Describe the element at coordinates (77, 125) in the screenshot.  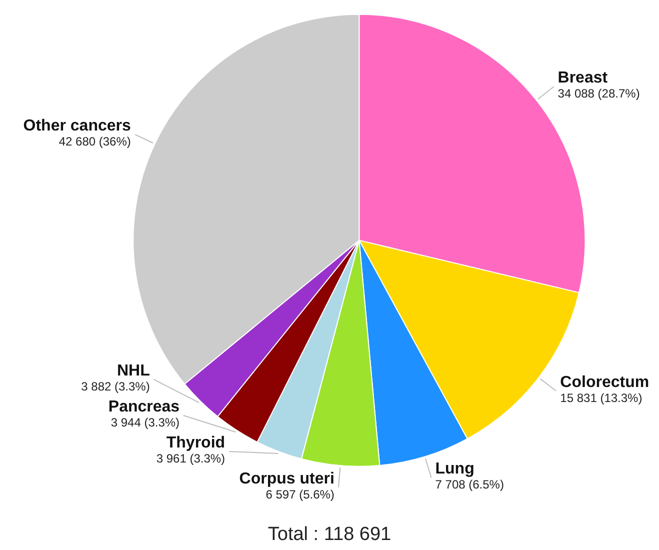
I see `slice-label: Other cancers` at that location.